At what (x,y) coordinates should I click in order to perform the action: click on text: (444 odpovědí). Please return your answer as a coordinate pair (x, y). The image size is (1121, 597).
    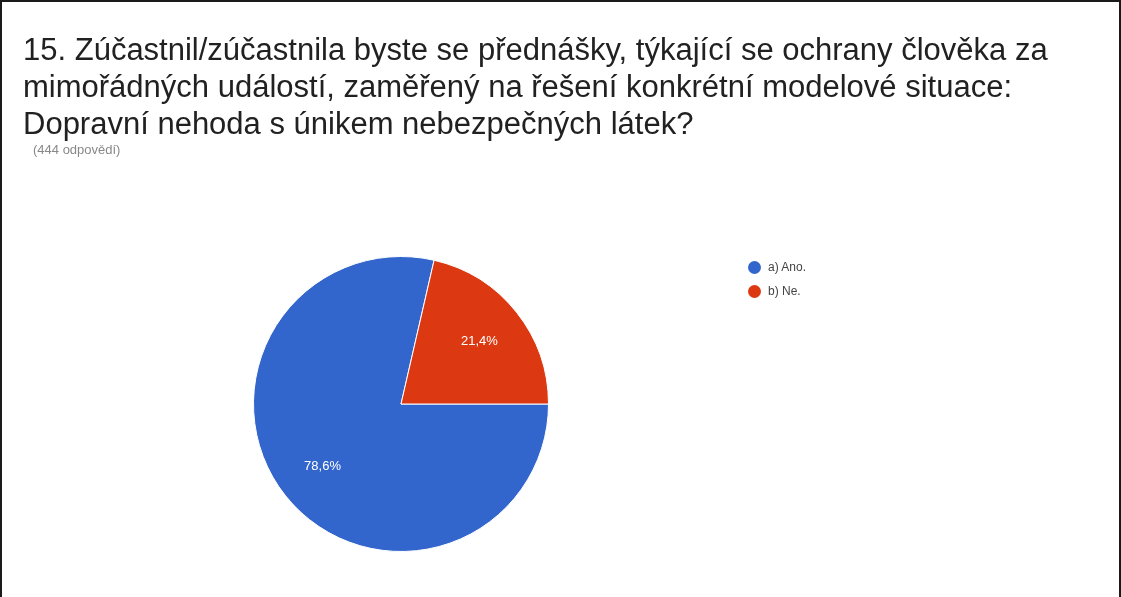
    Looking at the image, I should click on (77, 149).